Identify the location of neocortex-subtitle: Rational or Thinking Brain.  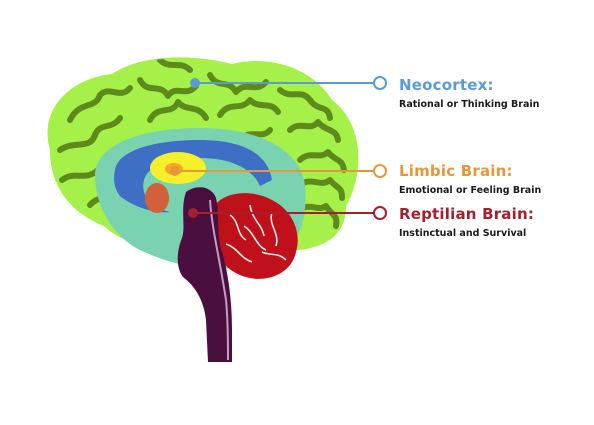
(469, 104).